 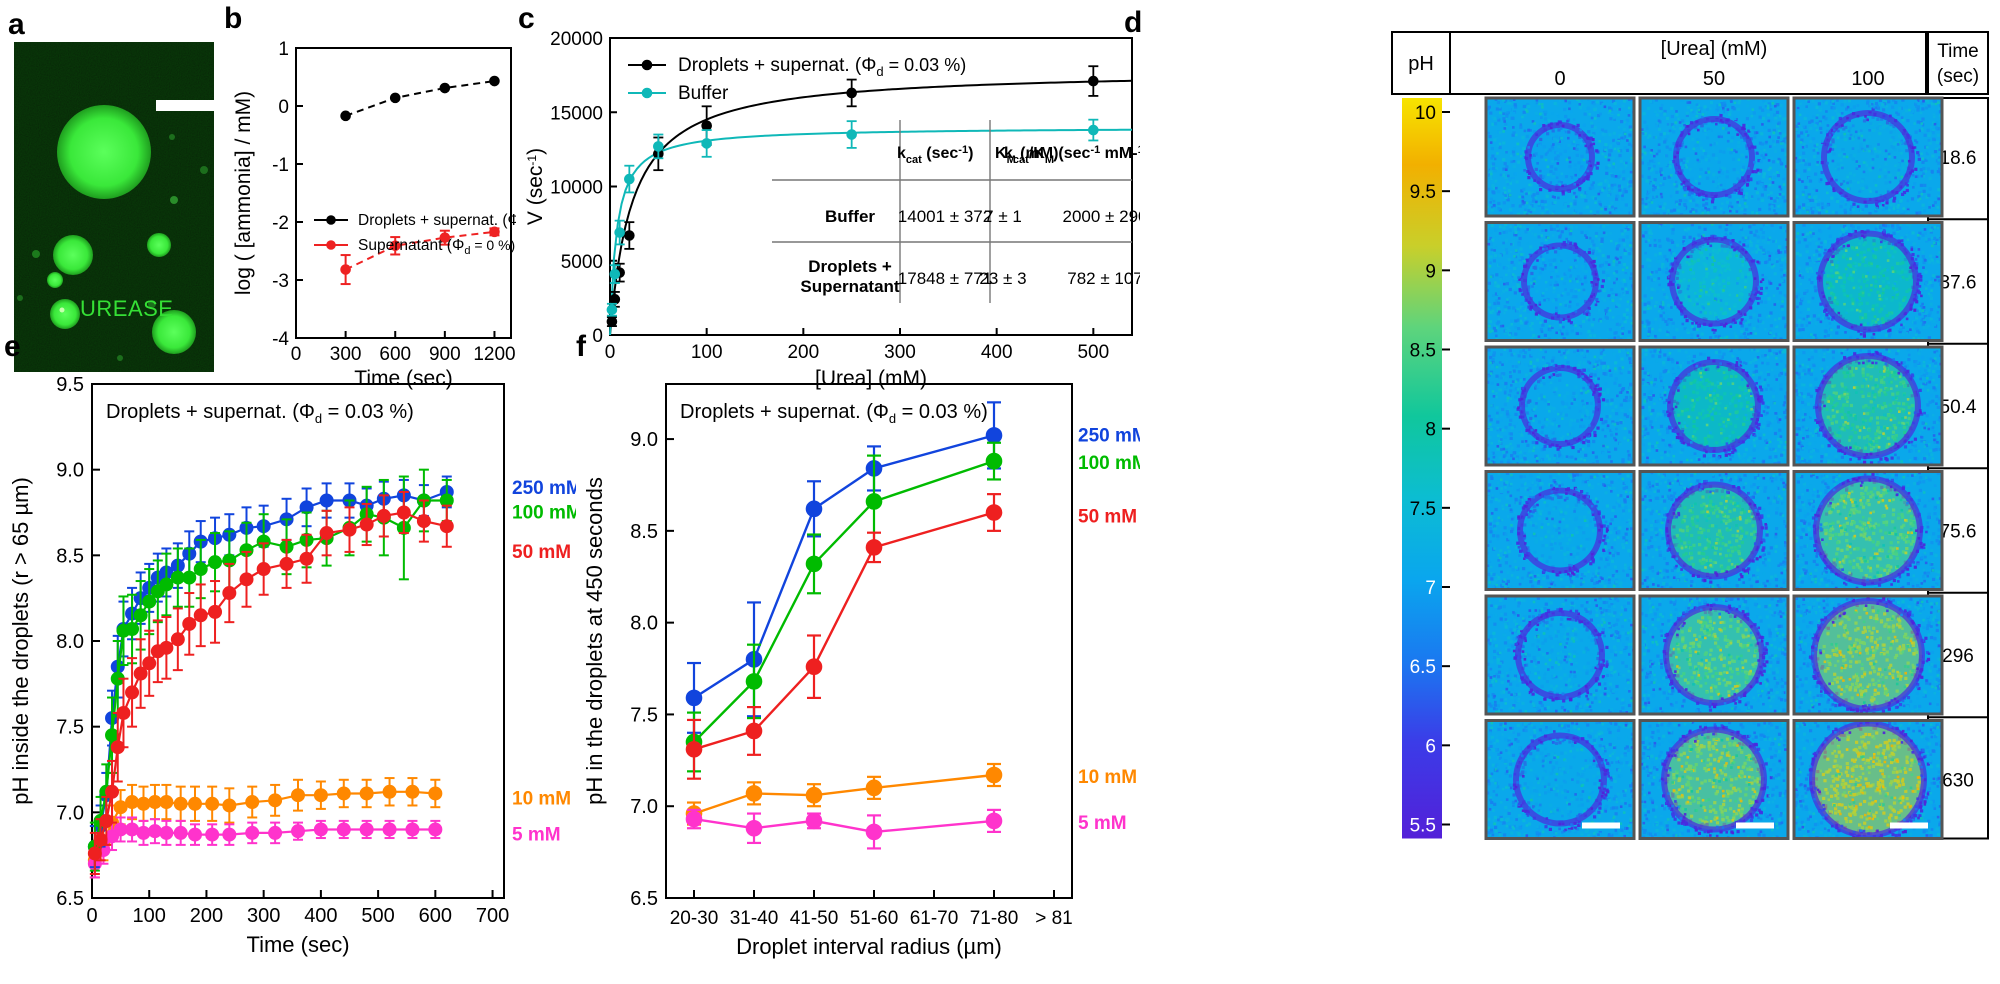 I want to click on panel-d-urea-col: 50, so click(x=1714, y=79).